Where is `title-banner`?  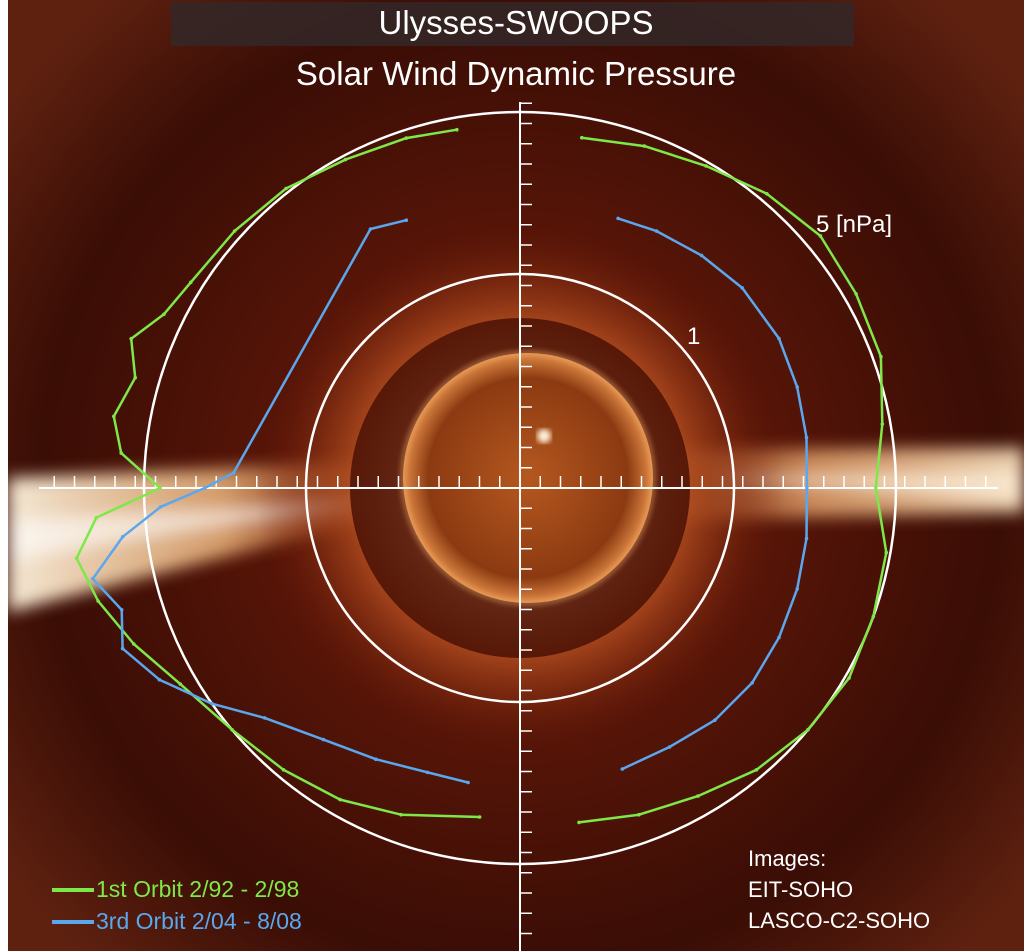 title-banner is located at coordinates (512, 24).